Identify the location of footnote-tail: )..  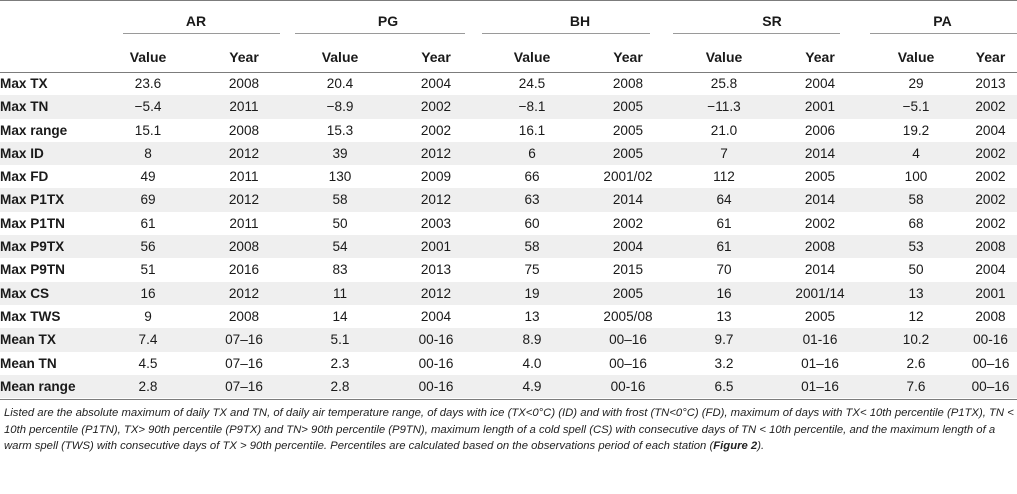
(761, 446).